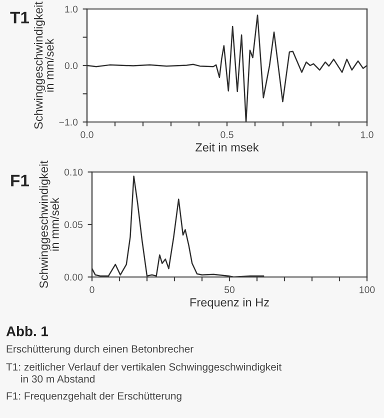 The width and height of the screenshot is (384, 418). I want to click on y-tick-label: −1.0, so click(68, 122).